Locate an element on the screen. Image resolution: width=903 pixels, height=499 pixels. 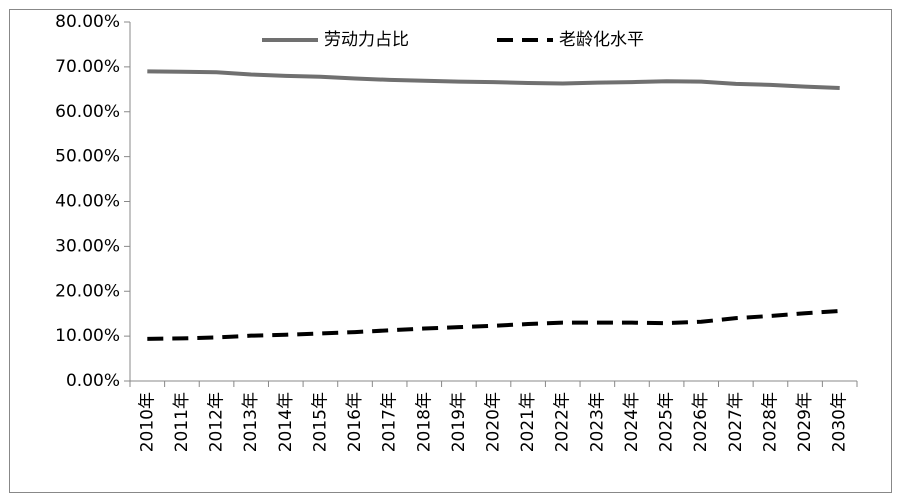
x-tick-label: 2015年 is located at coordinates (320, 422).